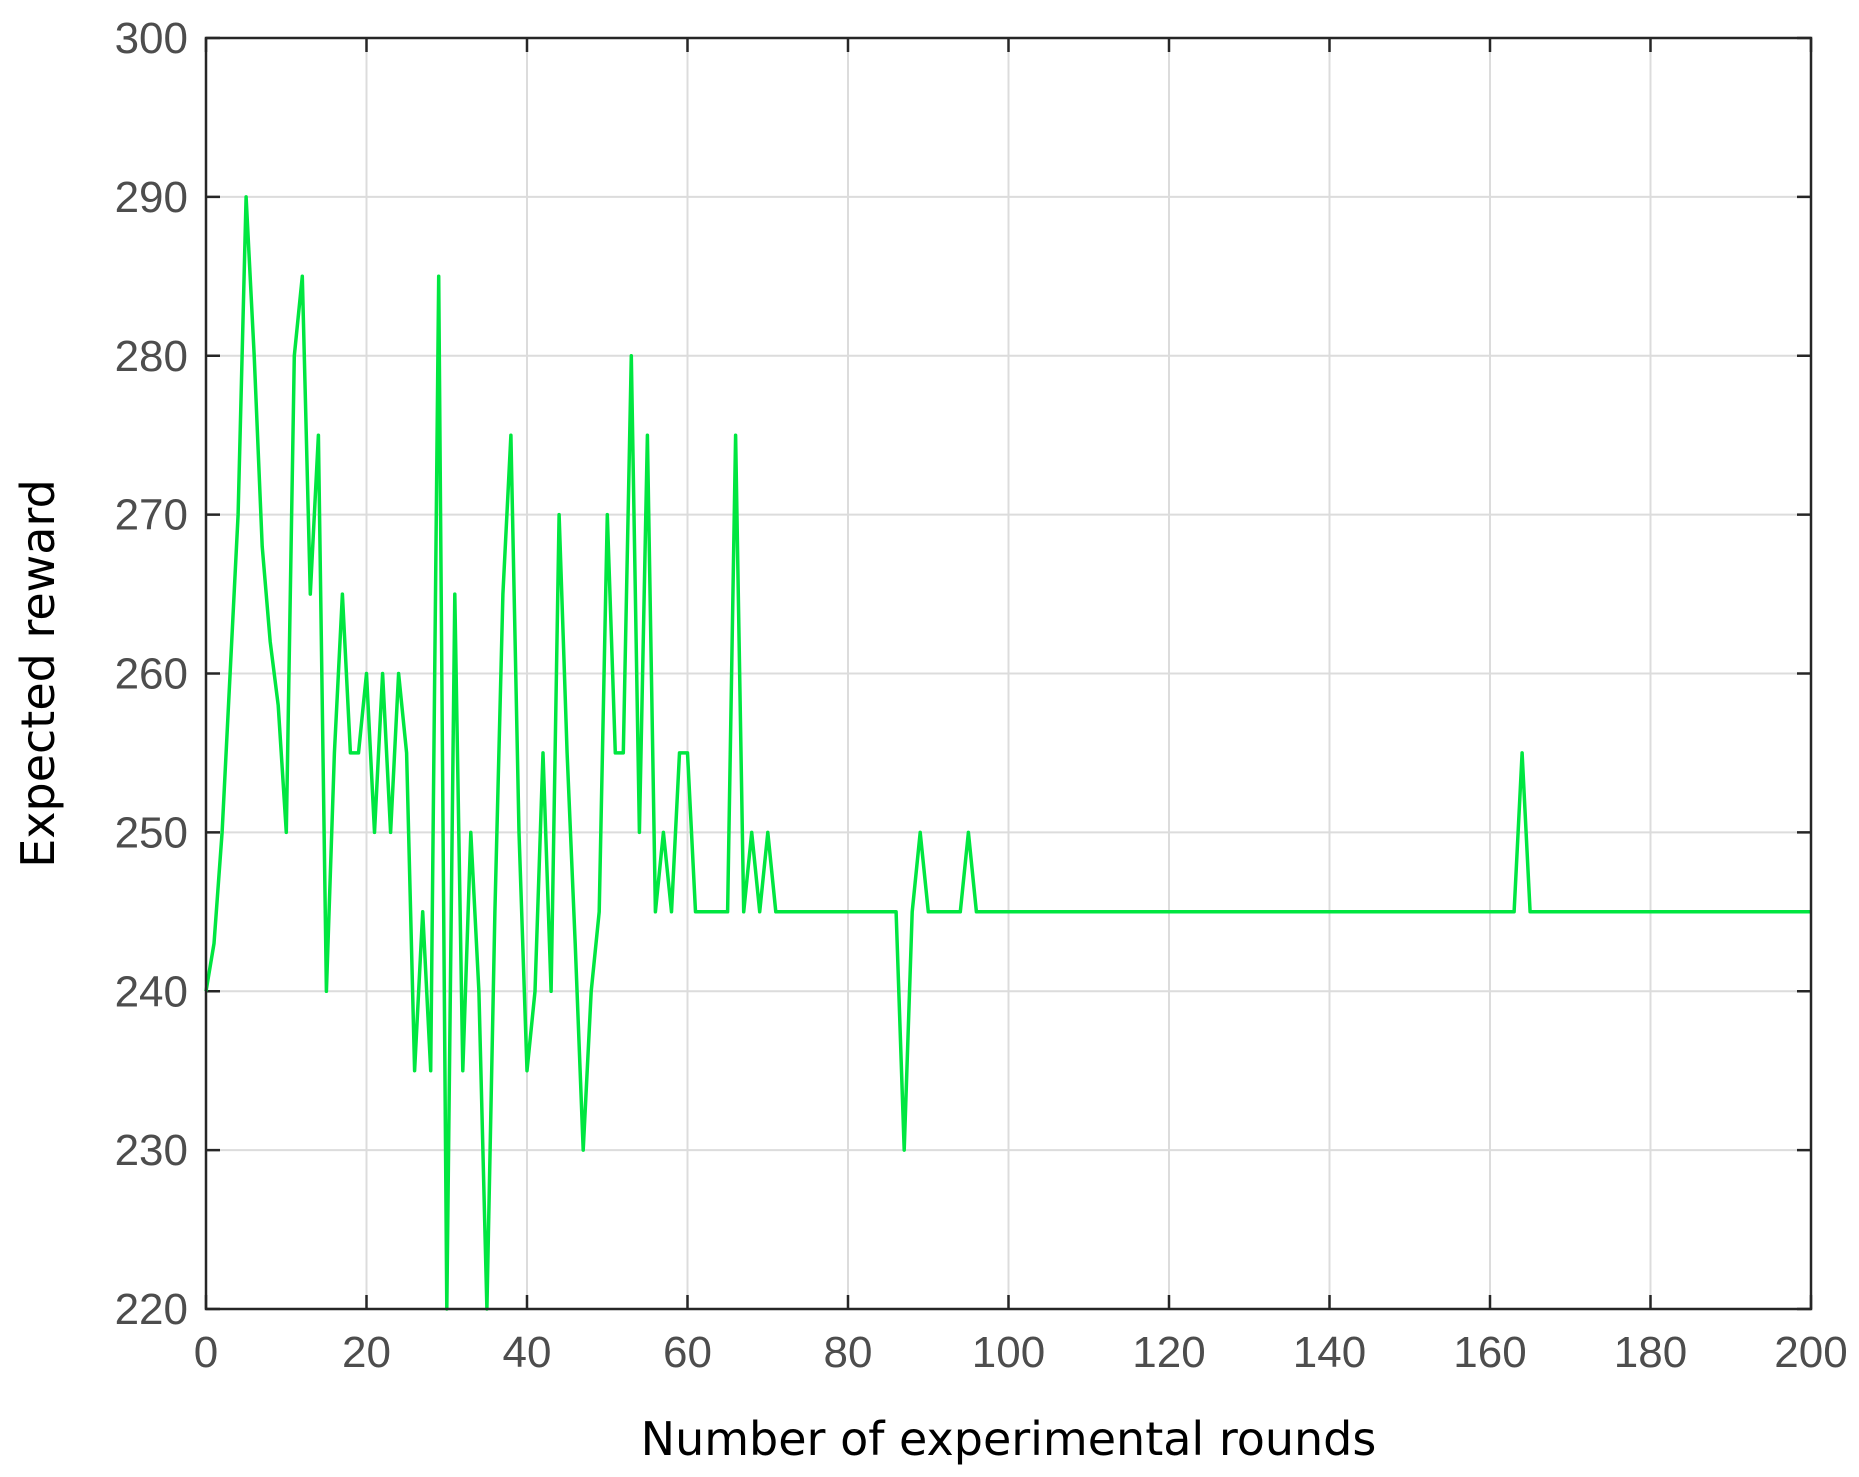 The width and height of the screenshot is (1859, 1477). Describe the element at coordinates (1008, 1352) in the screenshot. I see `x-tick-label: 100` at that location.